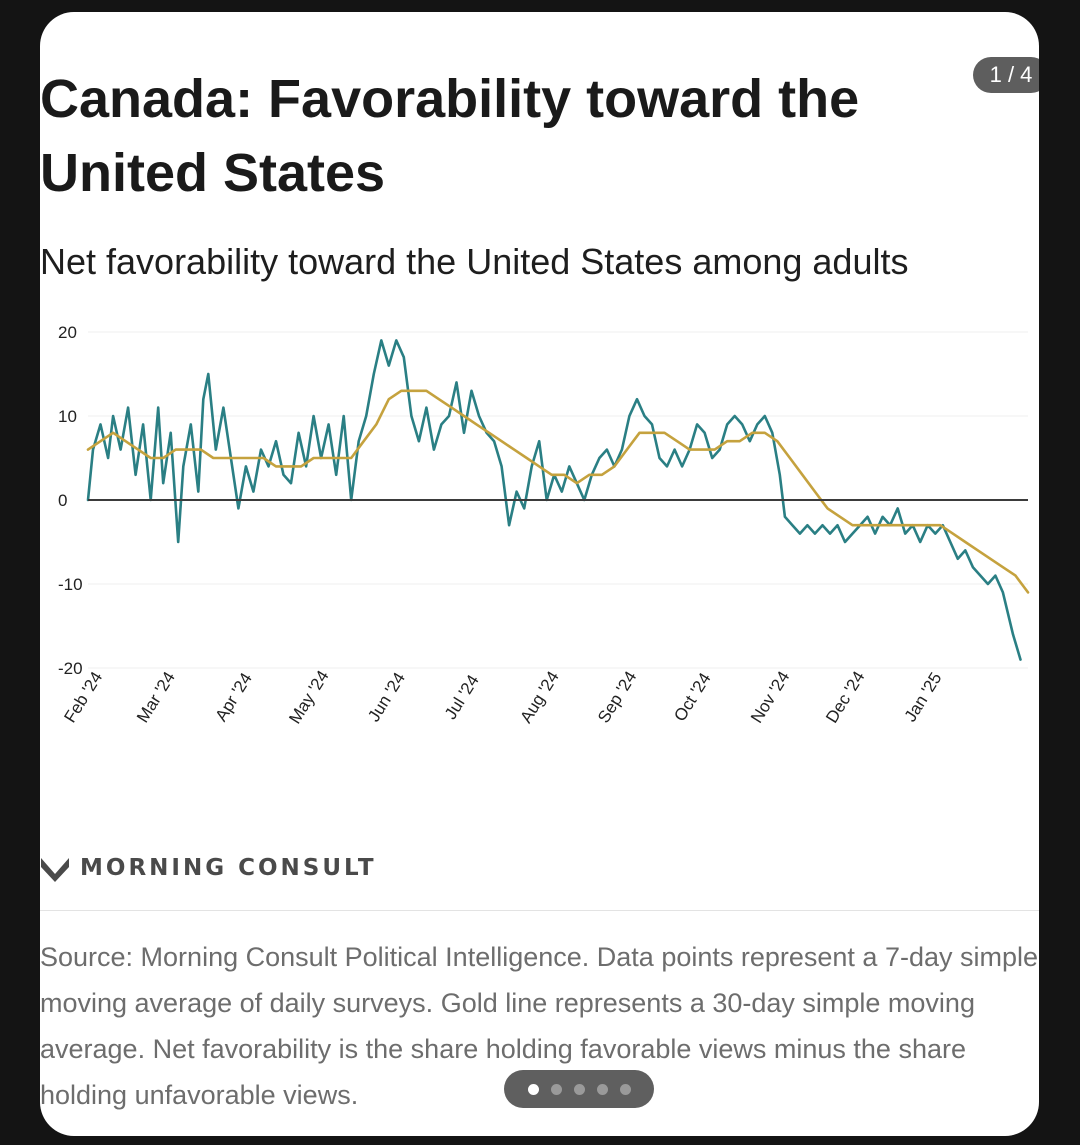 The image size is (1080, 1145). Describe the element at coordinates (156, 697) in the screenshot. I see `x-tick-label: Mar '24` at that location.